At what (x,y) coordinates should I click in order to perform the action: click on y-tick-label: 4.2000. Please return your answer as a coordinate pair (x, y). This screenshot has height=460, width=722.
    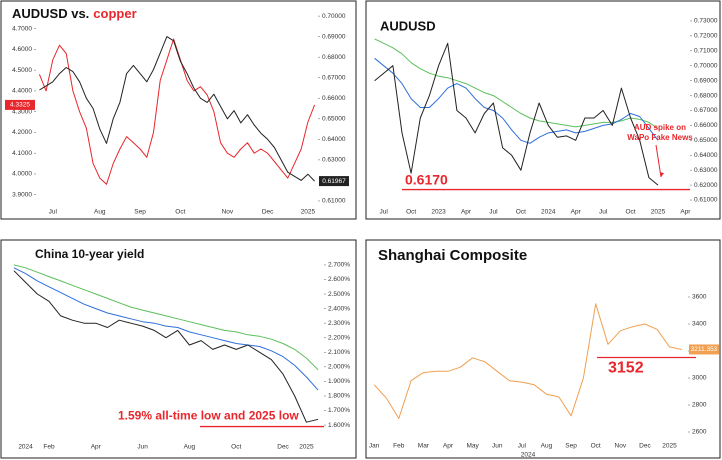
    Looking at the image, I should click on (22, 132).